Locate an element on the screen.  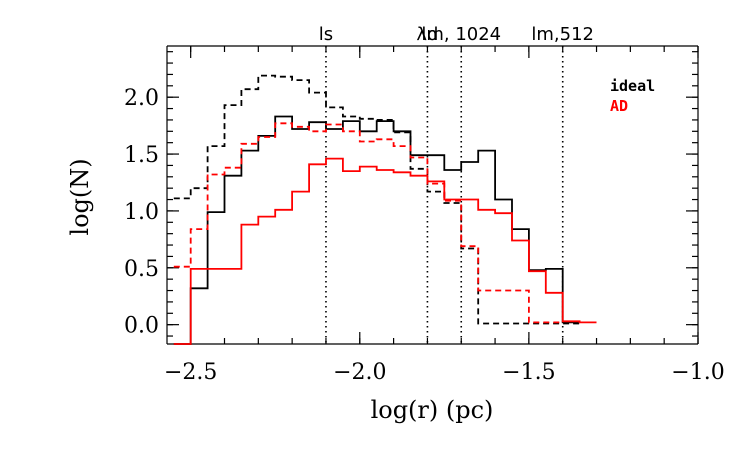
x-axis-title: log(r) (pc) is located at coordinates (432, 410).